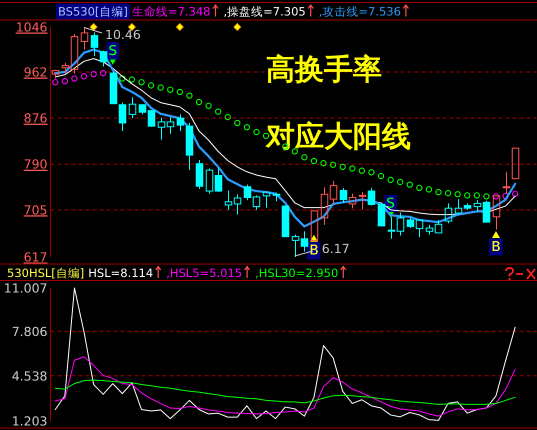 The height and width of the screenshot is (430, 537). What do you see at coordinates (171, 11) in the screenshot?
I see `text: 生命线=7.348` at bounding box center [171, 11].